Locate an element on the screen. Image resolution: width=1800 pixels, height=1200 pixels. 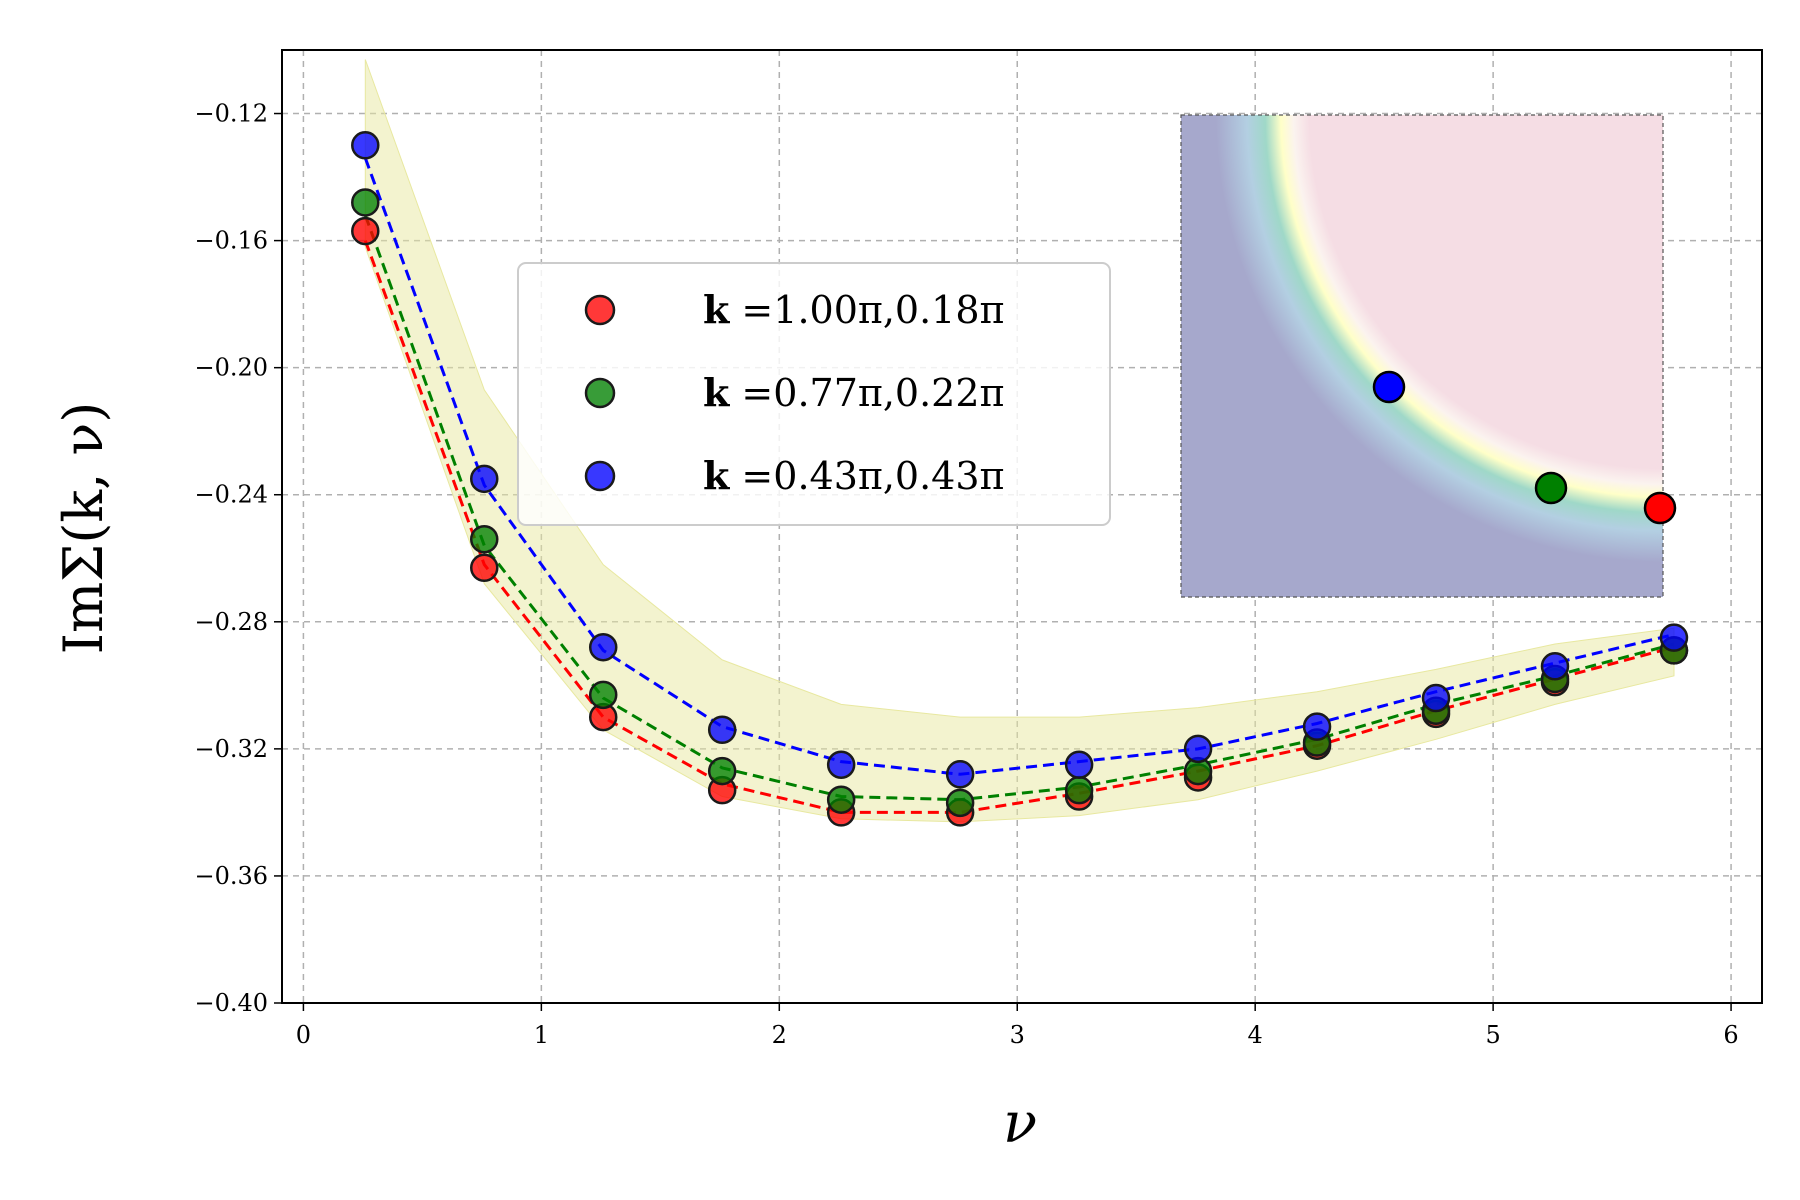
x-tick-label: 0 is located at coordinates (303, 1035).